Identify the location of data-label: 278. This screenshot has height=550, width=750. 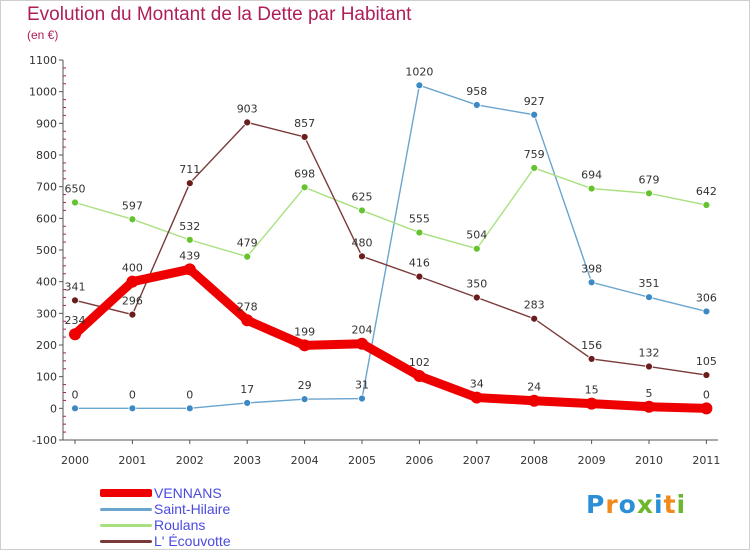
(247, 306).